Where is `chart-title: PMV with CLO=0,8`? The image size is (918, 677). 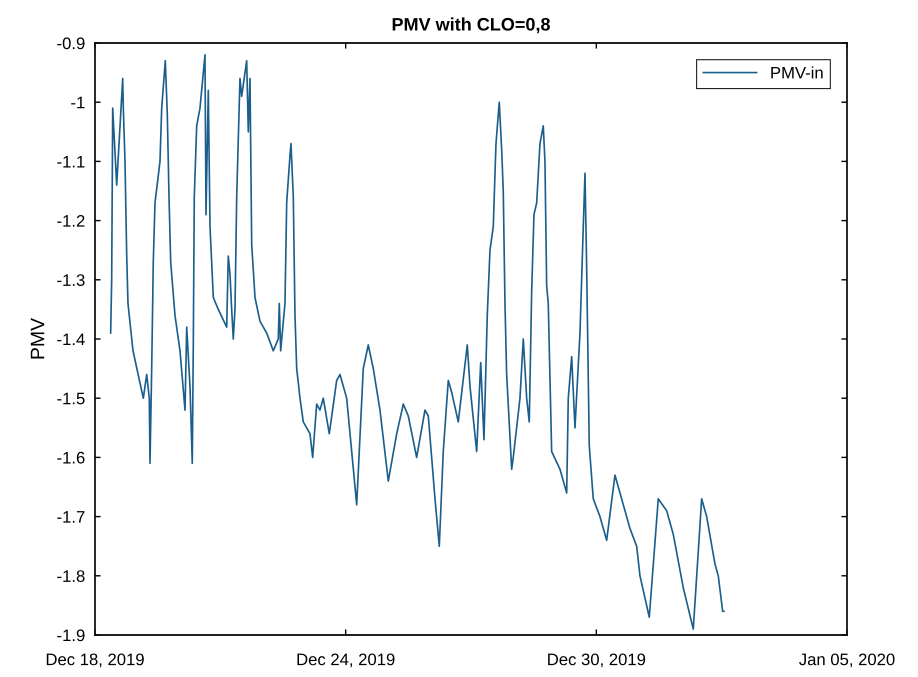 chart-title: PMV with CLO=0,8 is located at coordinates (471, 25).